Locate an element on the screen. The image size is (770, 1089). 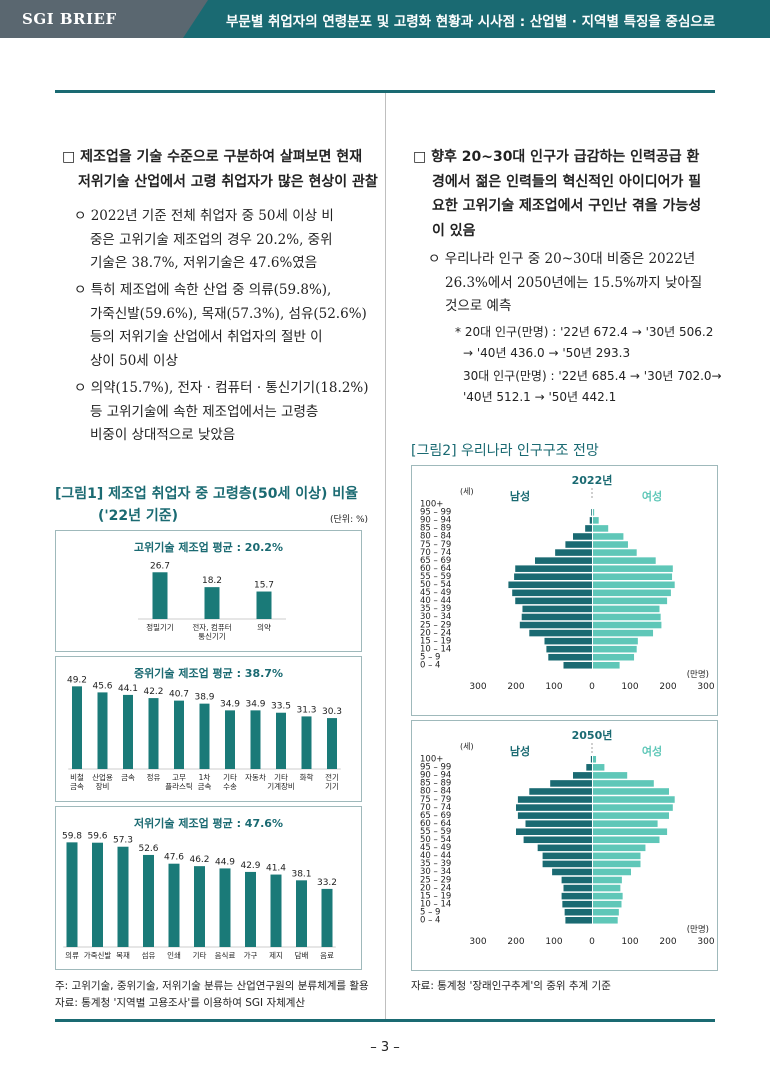
data-label: 57.3 is located at coordinates (123, 841).